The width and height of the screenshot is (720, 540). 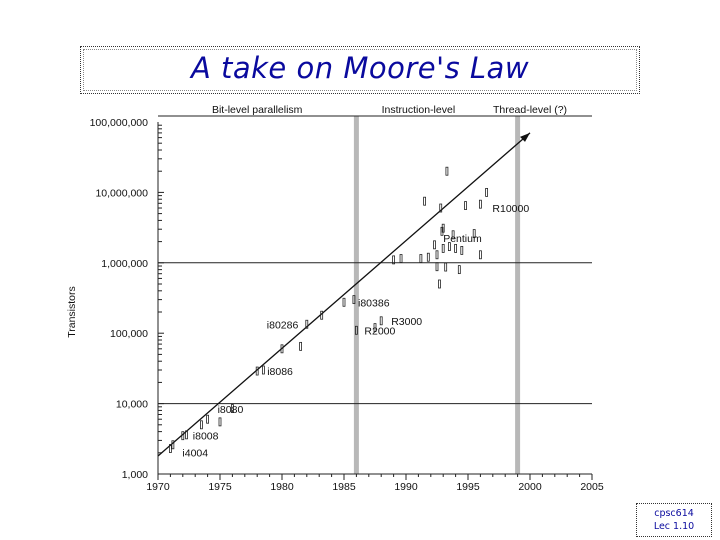 What do you see at coordinates (344, 302) in the screenshot?
I see `data-point-i80386` at bounding box center [344, 302].